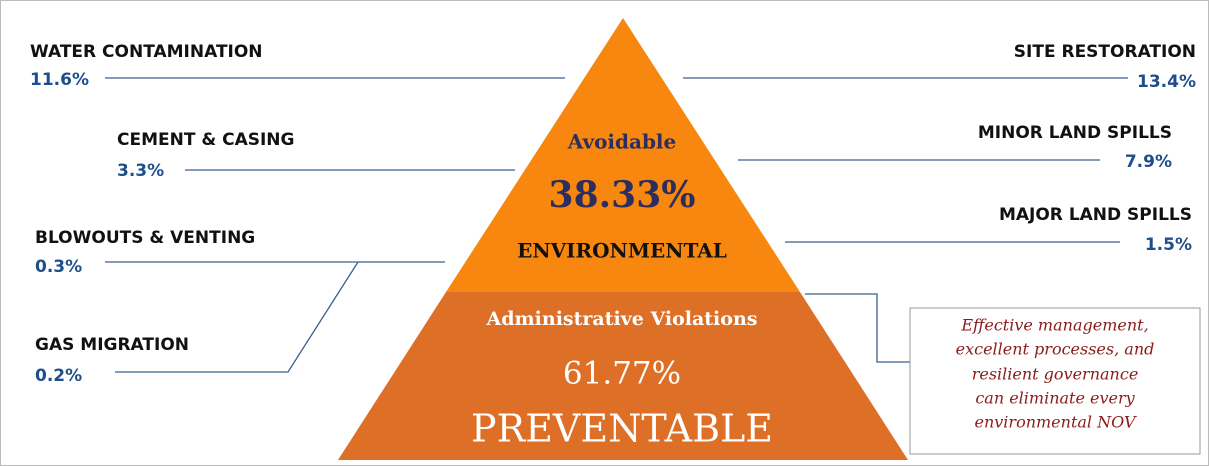 This screenshot has height=466, width=1209. What do you see at coordinates (58, 376) in the screenshot?
I see `left-value: 0.2%` at bounding box center [58, 376].